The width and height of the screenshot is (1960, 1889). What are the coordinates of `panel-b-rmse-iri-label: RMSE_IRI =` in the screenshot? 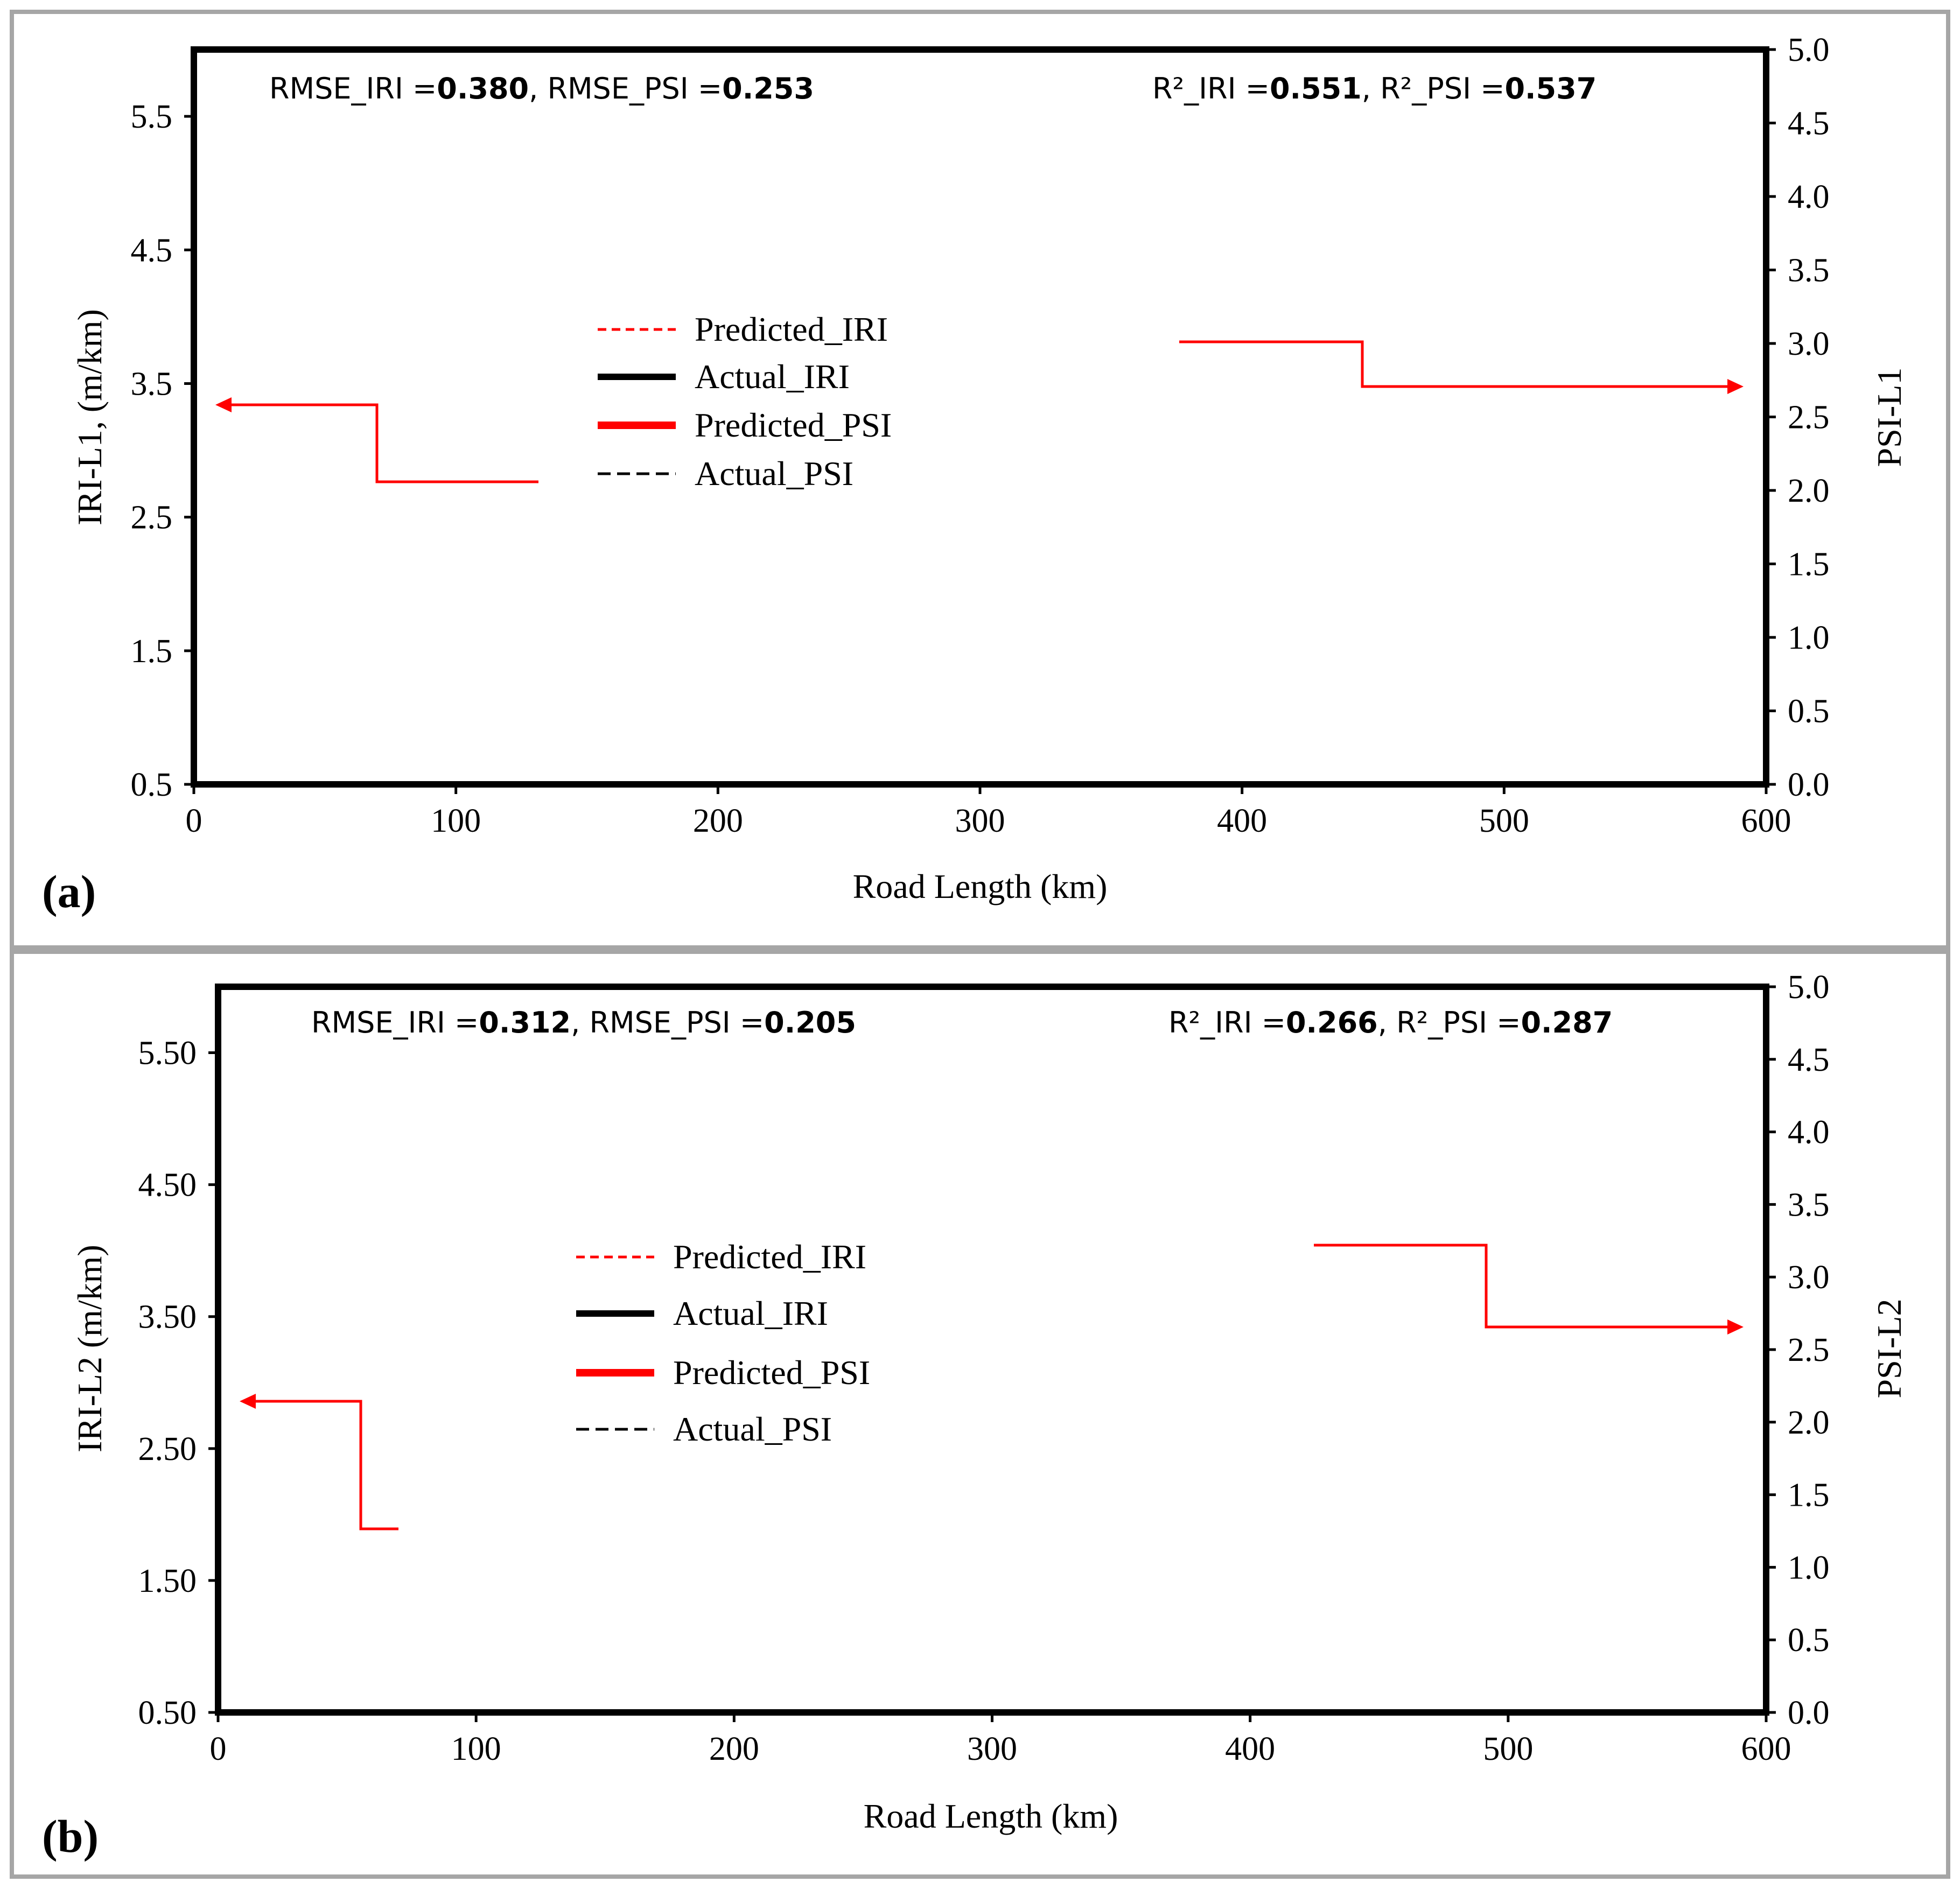 It's located at (395, 1023).